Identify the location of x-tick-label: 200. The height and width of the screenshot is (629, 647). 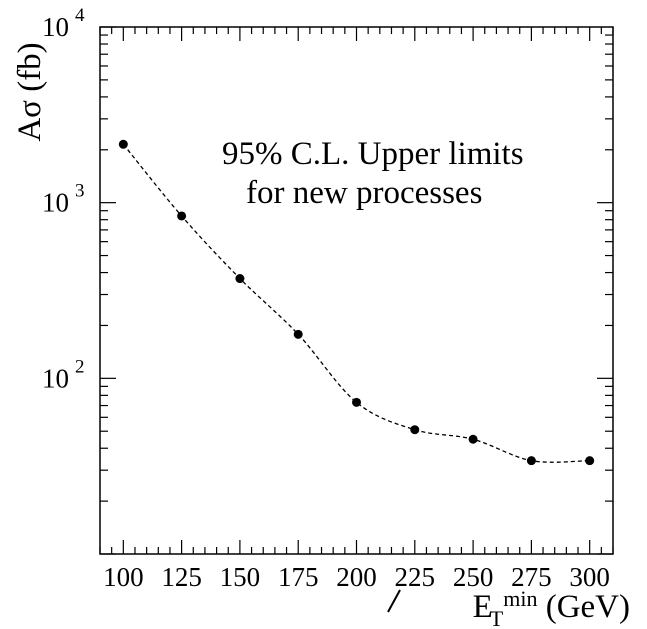
(356, 577).